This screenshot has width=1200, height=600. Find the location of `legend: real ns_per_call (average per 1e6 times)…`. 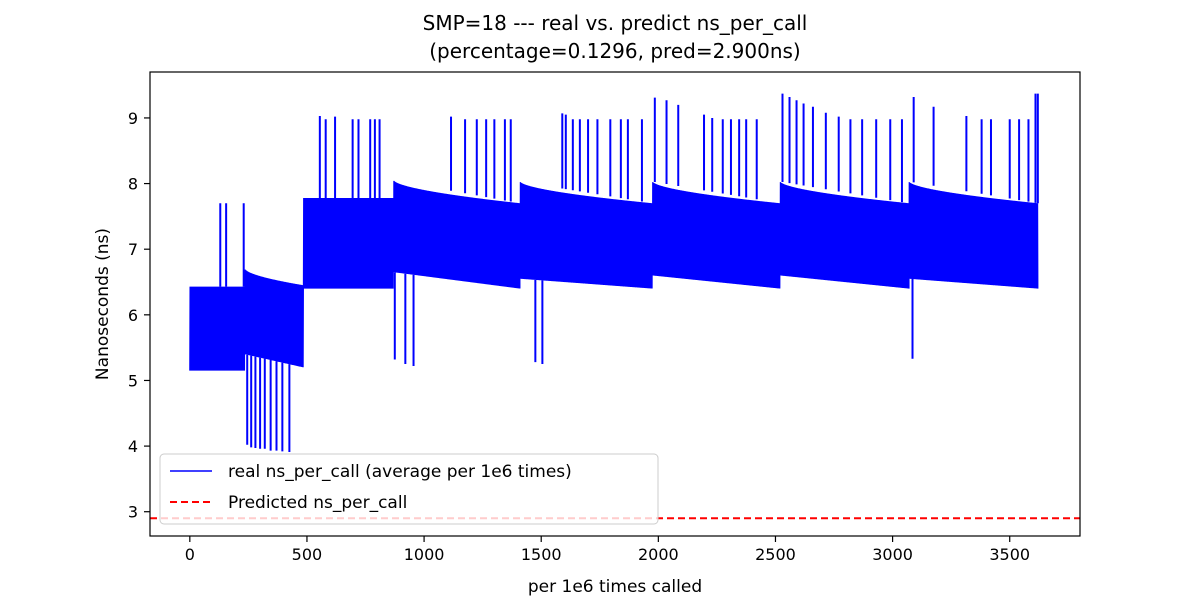

legend: real ns_per_call (average per 1e6 times)… is located at coordinates (409, 489).